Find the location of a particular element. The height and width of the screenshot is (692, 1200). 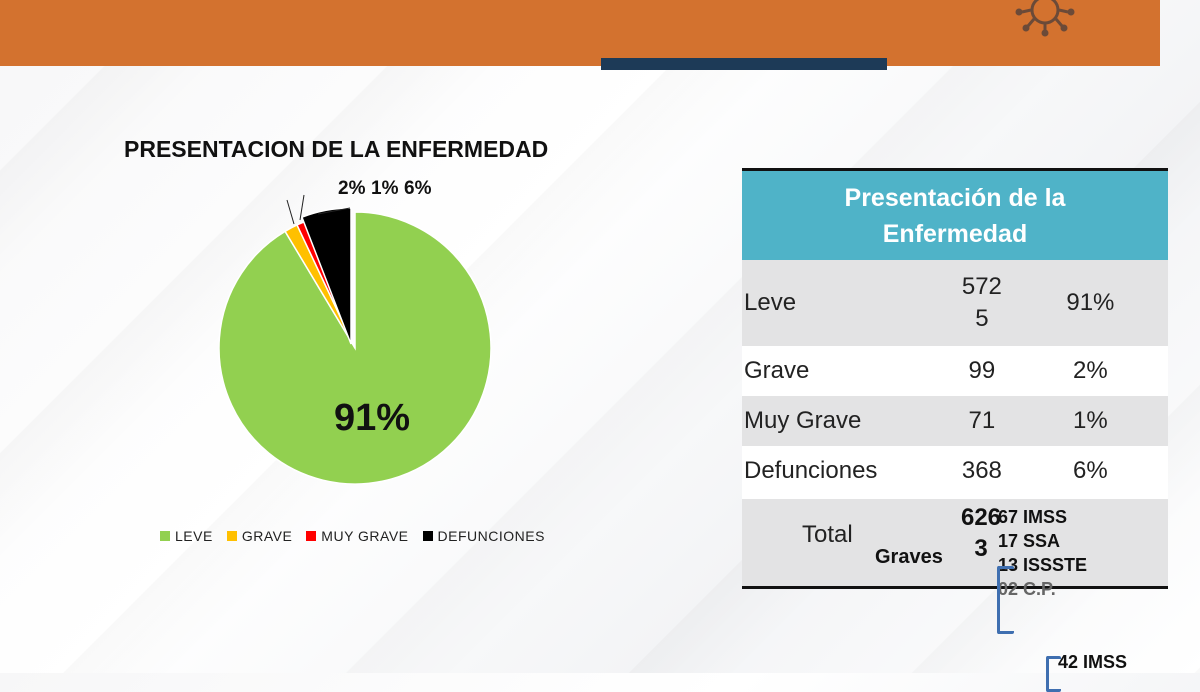

note-graves-4: 02 C.P. is located at coordinates (1027, 589).